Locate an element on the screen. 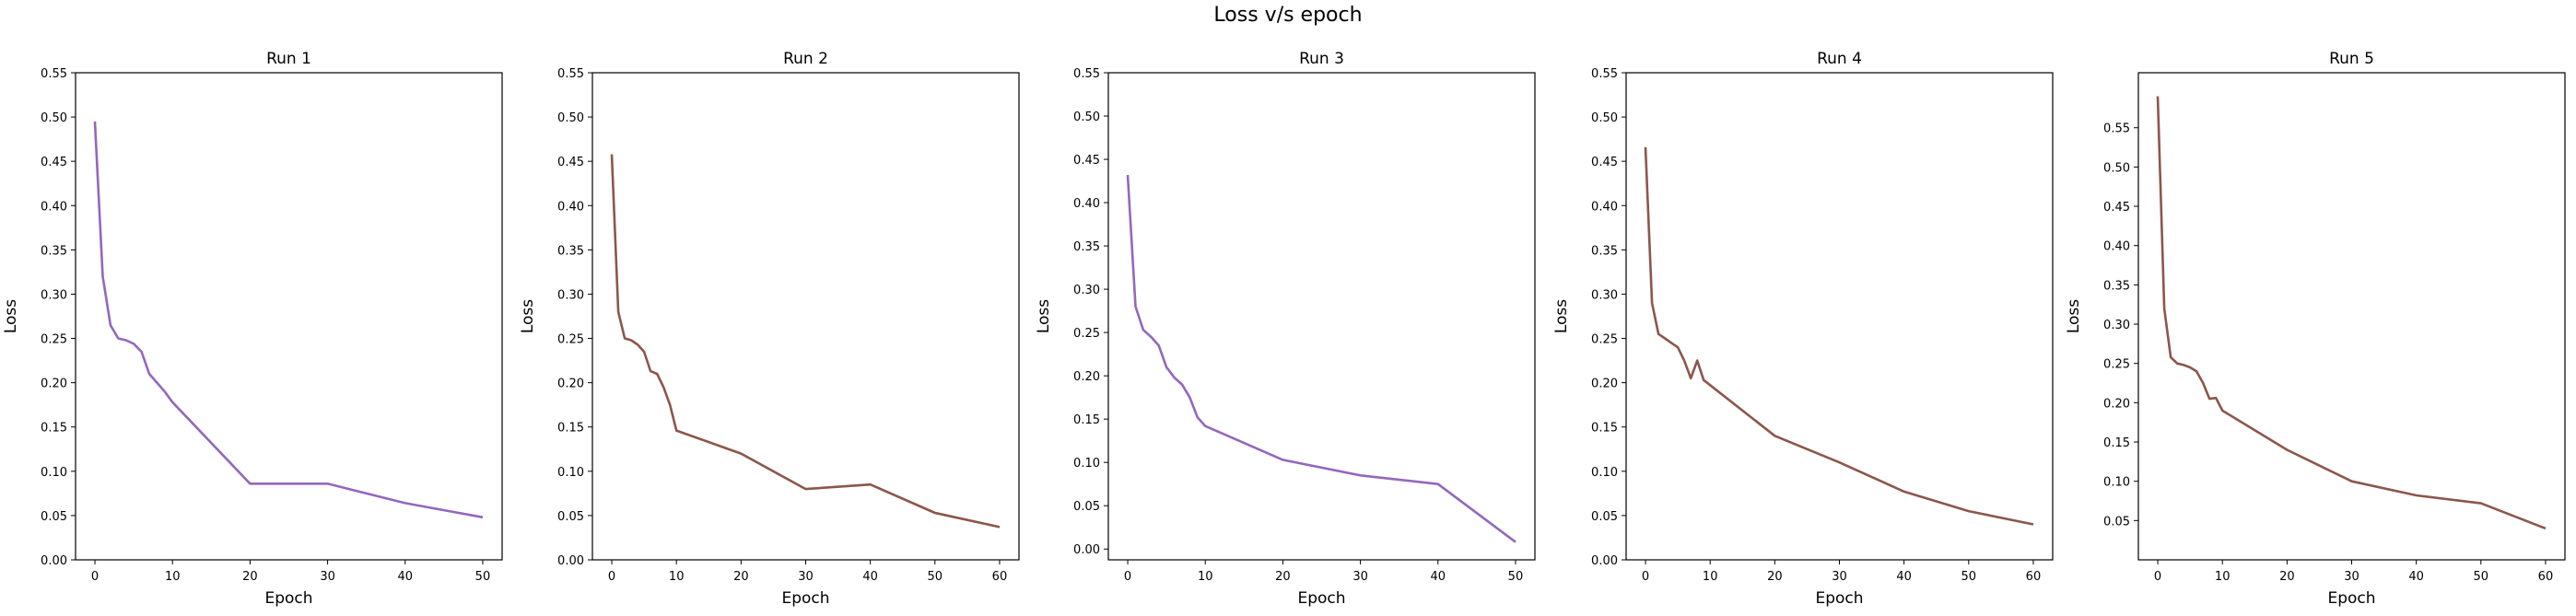 This screenshot has width=2576, height=616. subplot-title: Run 3 is located at coordinates (1321, 59).